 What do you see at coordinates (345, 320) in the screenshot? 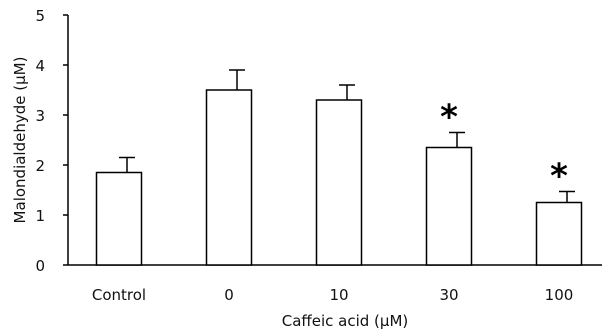
I see `x-axis-title: Caffeic acid (μM)` at bounding box center [345, 320].